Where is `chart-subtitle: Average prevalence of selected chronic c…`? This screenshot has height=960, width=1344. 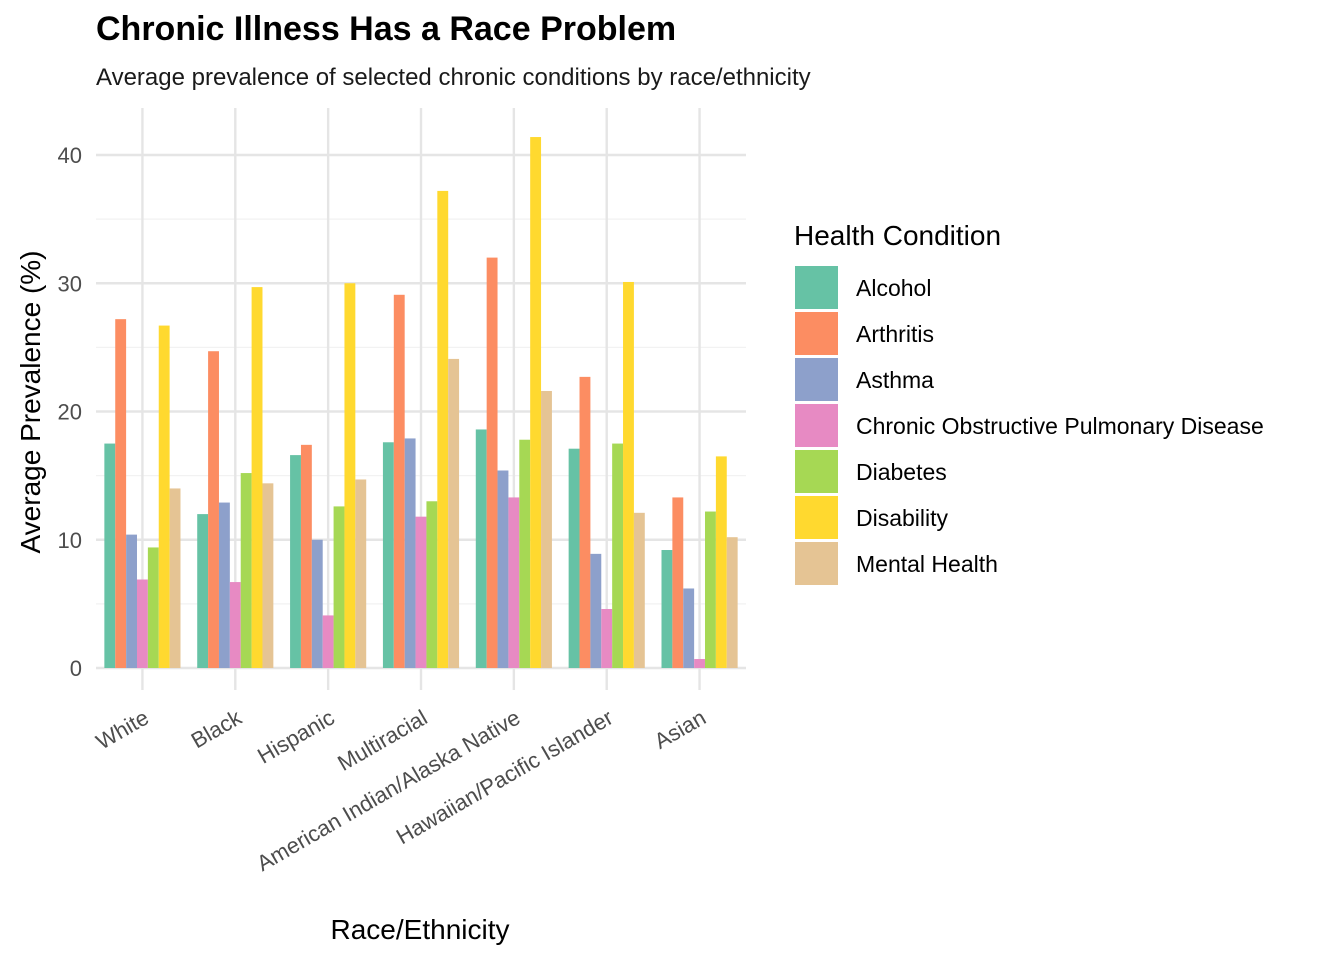
chart-subtitle: Average prevalence of selected chronic c… is located at coordinates (453, 77).